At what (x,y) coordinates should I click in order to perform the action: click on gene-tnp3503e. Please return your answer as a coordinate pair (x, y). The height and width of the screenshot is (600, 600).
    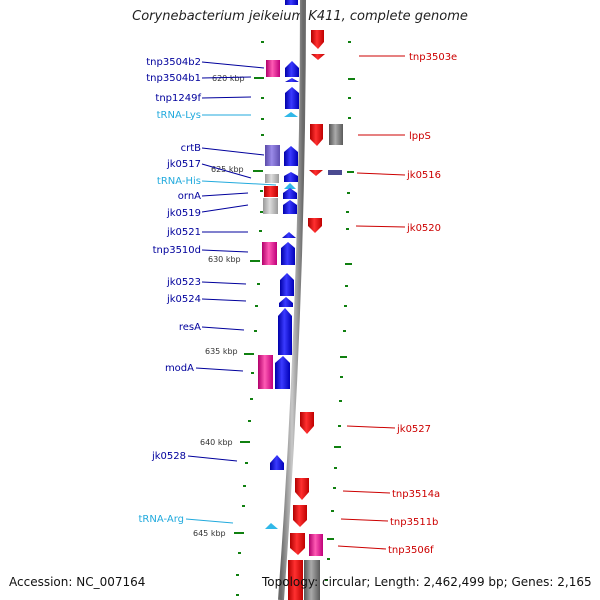
    Looking at the image, I should click on (317, 39).